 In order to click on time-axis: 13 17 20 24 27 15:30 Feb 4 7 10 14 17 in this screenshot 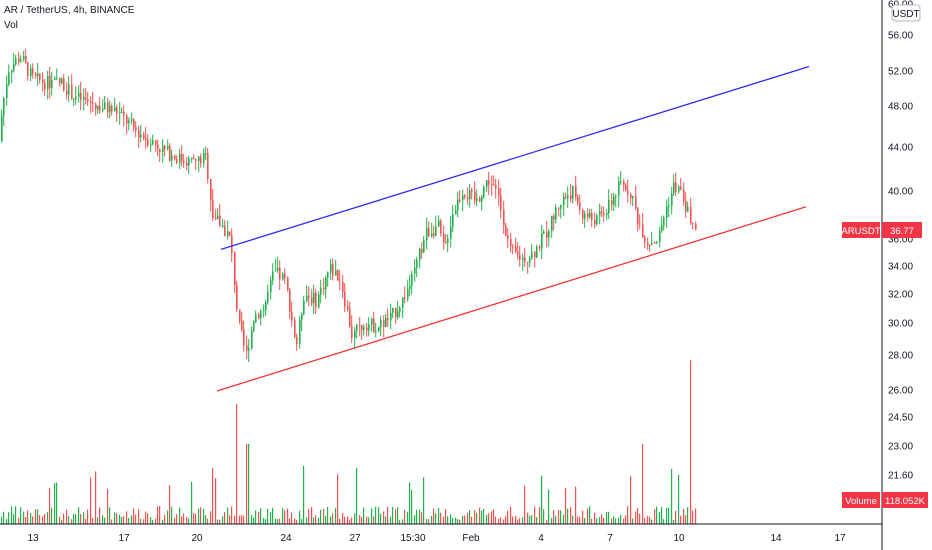, I will do `click(436, 538)`.